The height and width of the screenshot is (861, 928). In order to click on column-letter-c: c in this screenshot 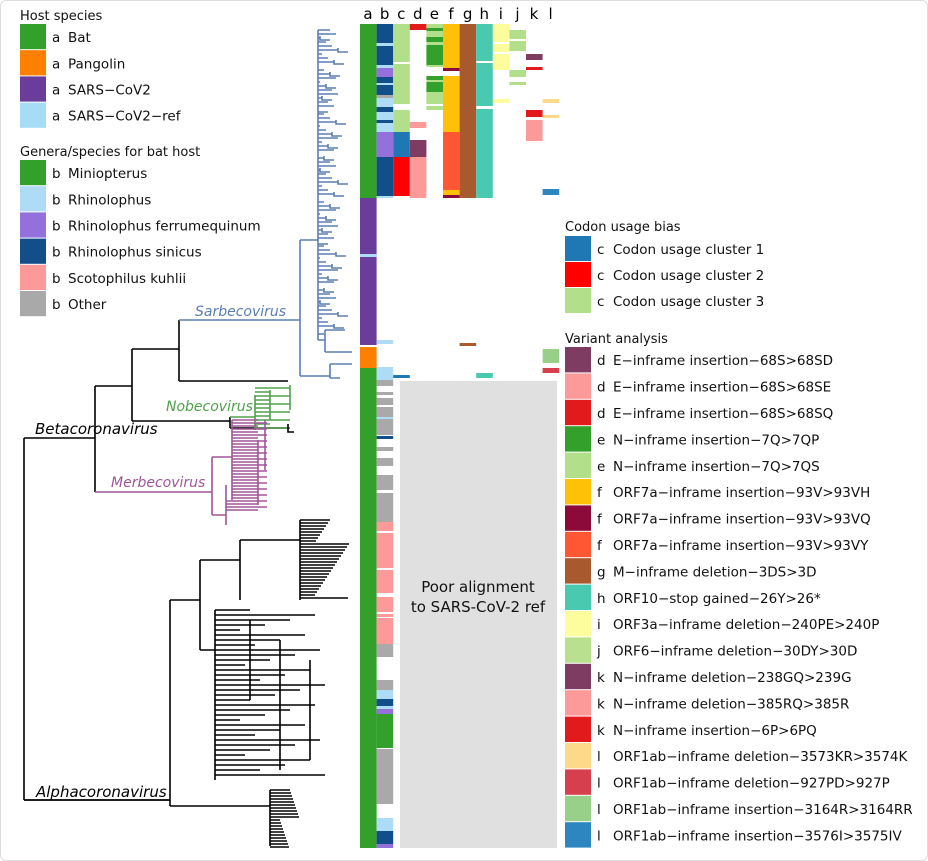, I will do `click(401, 14)`.